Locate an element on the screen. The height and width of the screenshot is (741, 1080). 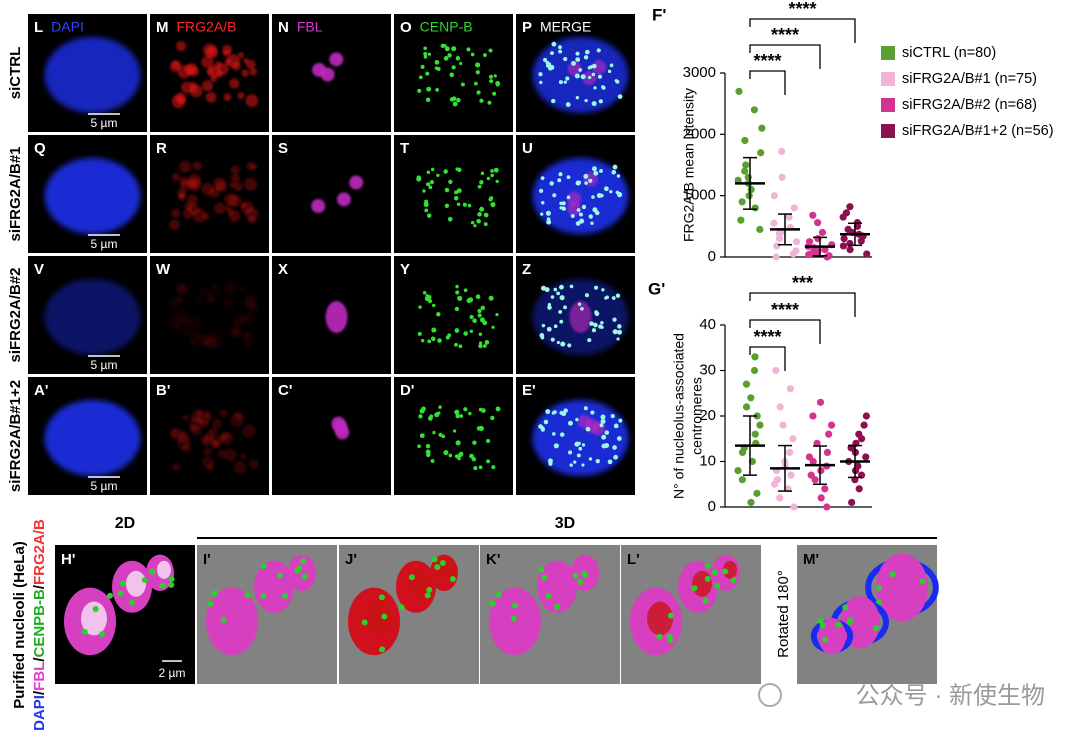
legend-swatch is located at coordinates (888, 105).